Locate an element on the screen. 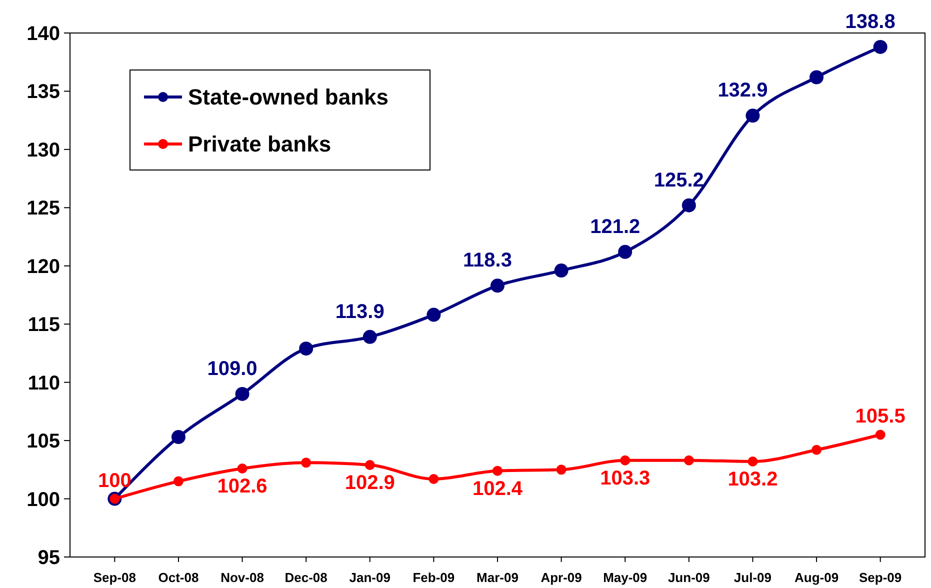  x-tick-label: Jan-09 is located at coordinates (369, 577).